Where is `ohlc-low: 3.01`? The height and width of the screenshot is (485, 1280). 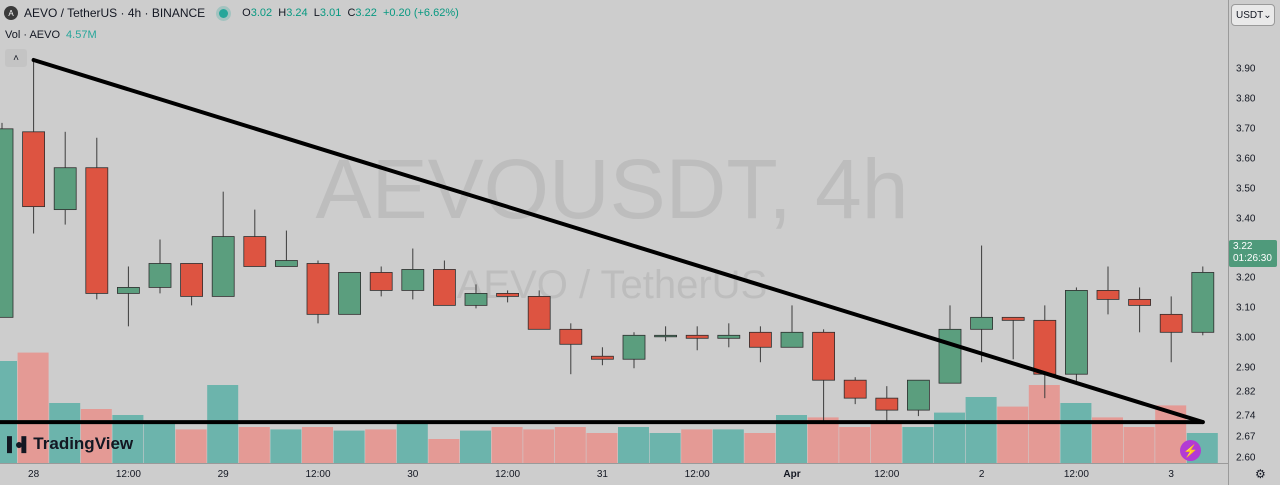
ohlc-low: 3.01 is located at coordinates (330, 13).